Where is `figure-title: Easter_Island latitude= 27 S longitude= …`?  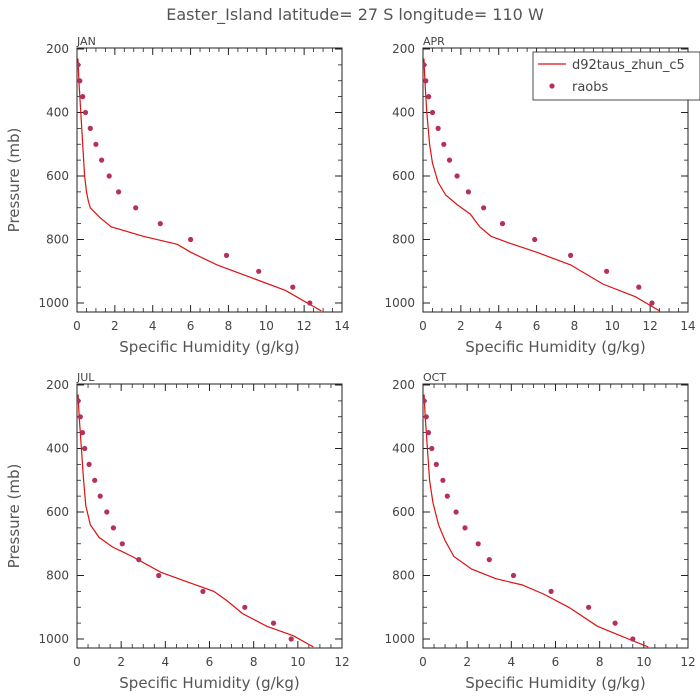 figure-title: Easter_Island latitude= 27 S longitude= … is located at coordinates (355, 15).